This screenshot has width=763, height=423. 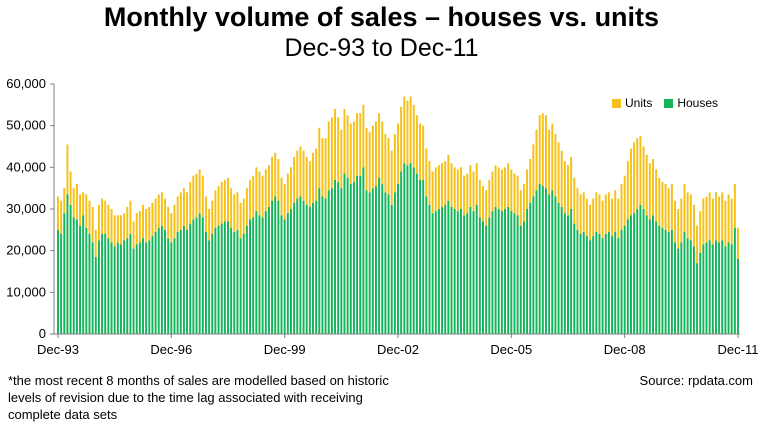 What do you see at coordinates (26, 208) in the screenshot?
I see `y-tick-label: 30,000` at bounding box center [26, 208].